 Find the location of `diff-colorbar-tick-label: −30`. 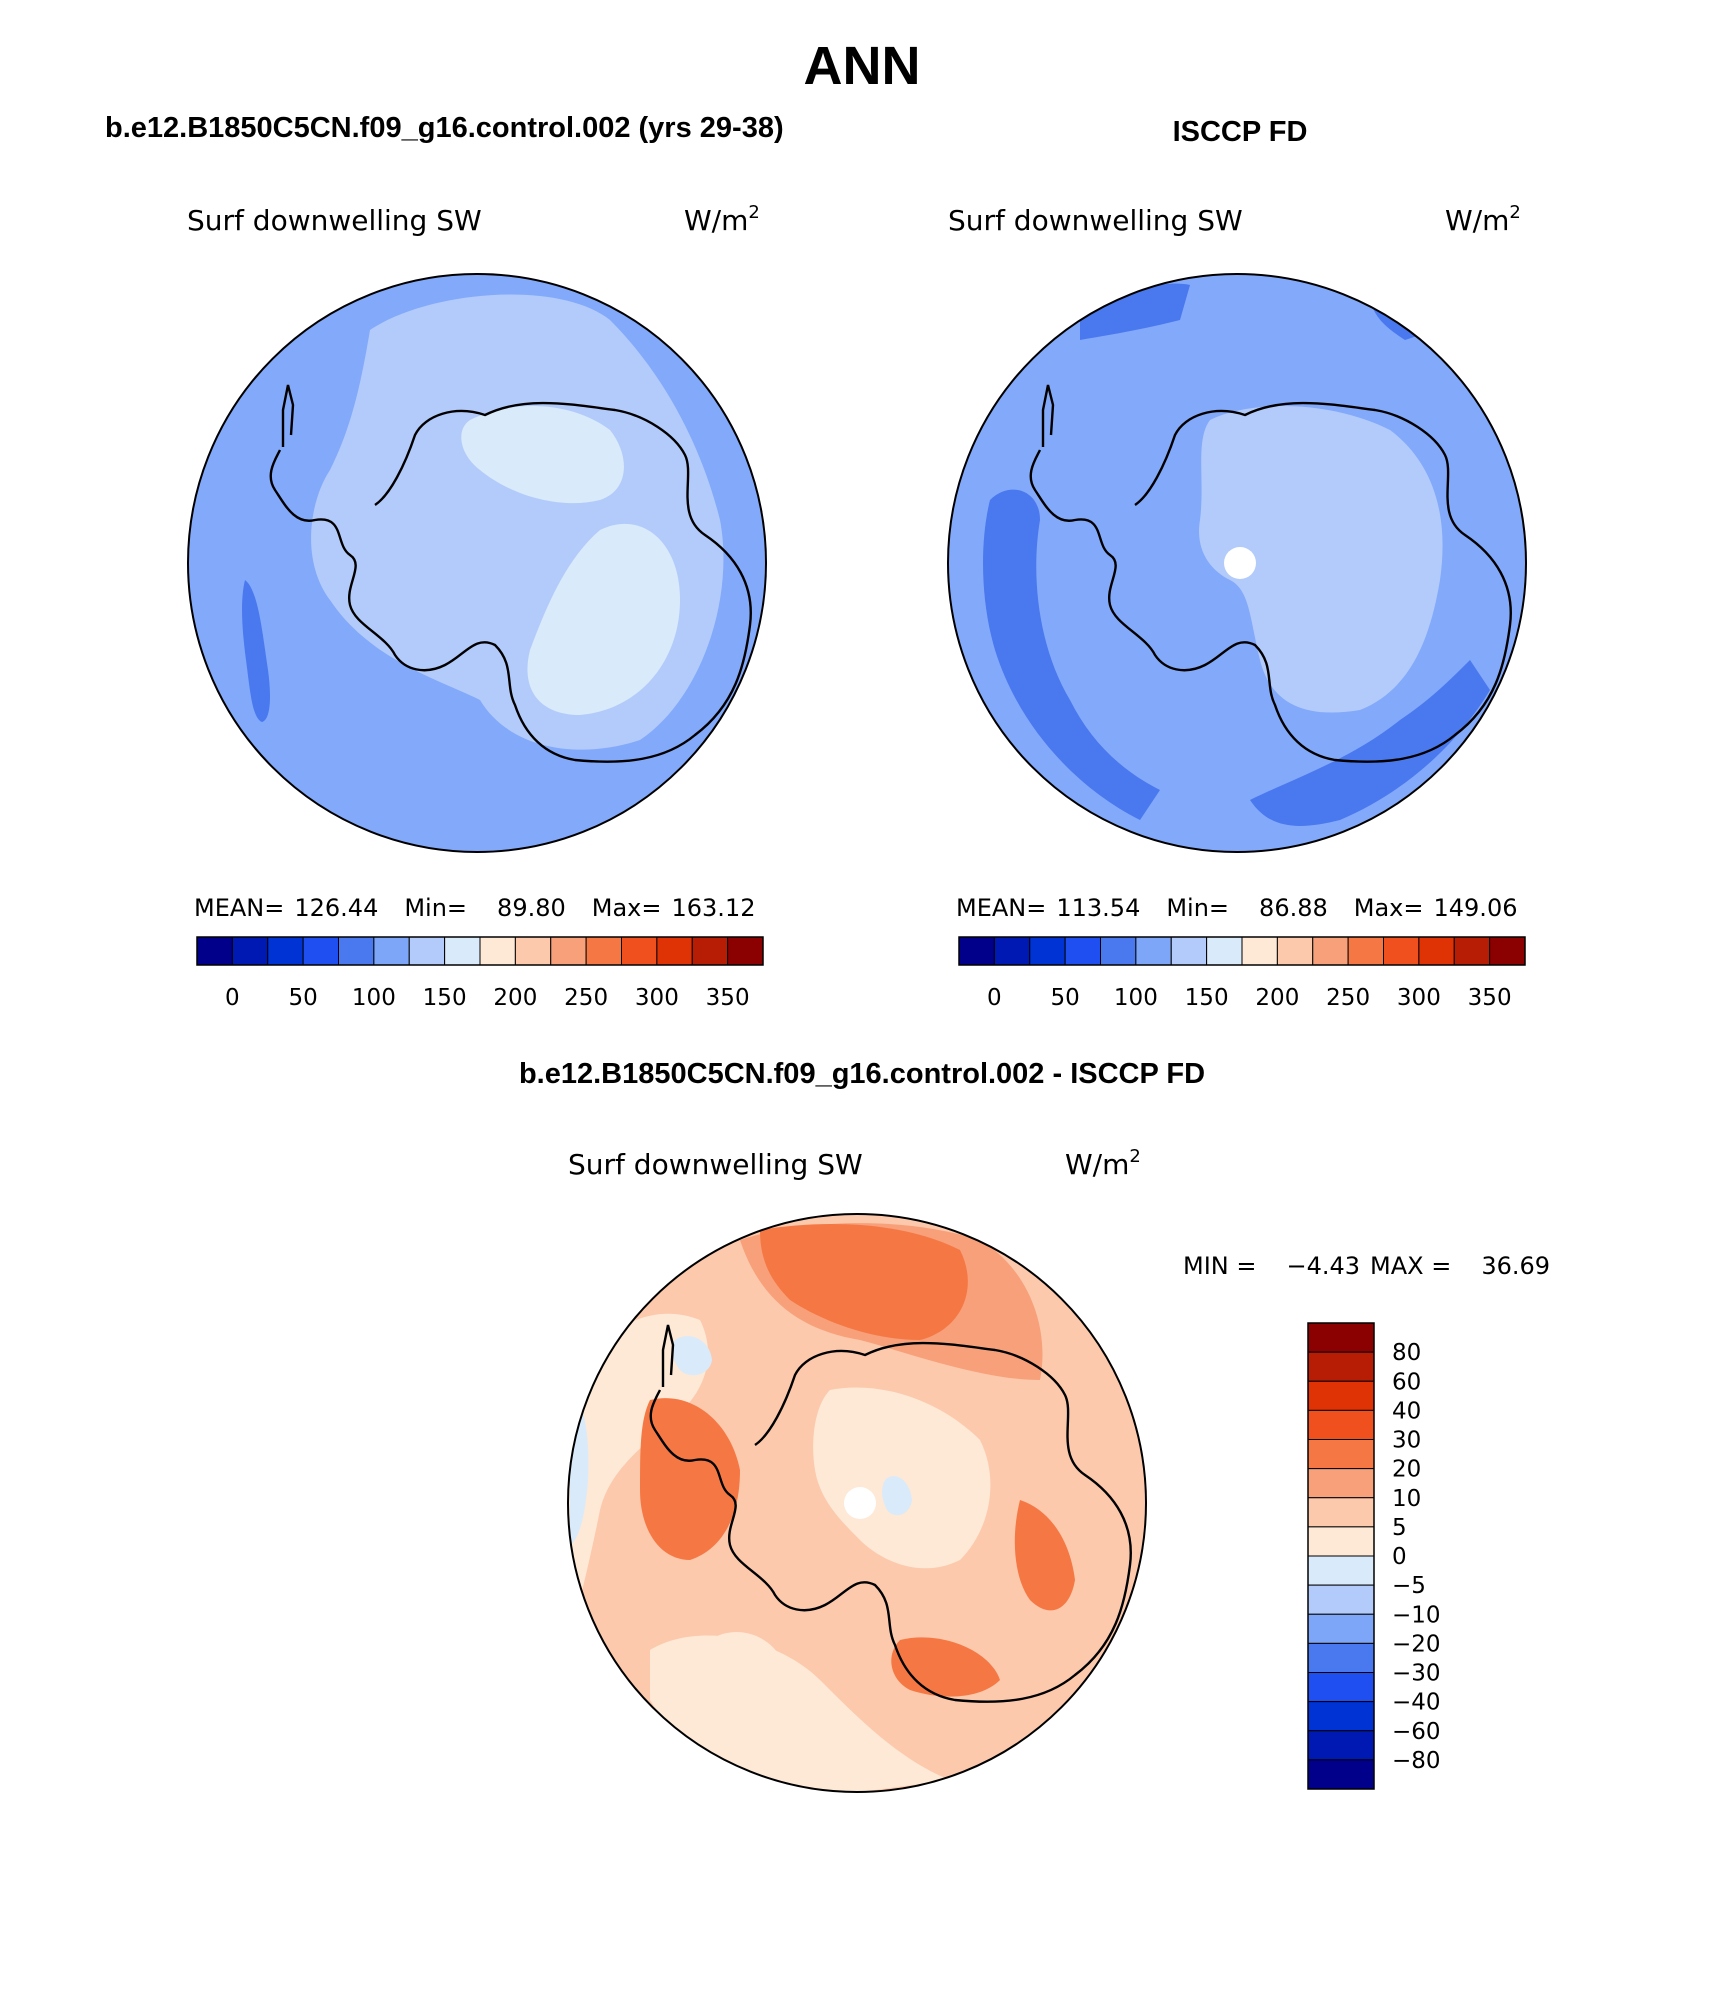

diff-colorbar-tick-label: −30 is located at coordinates (1416, 1674).